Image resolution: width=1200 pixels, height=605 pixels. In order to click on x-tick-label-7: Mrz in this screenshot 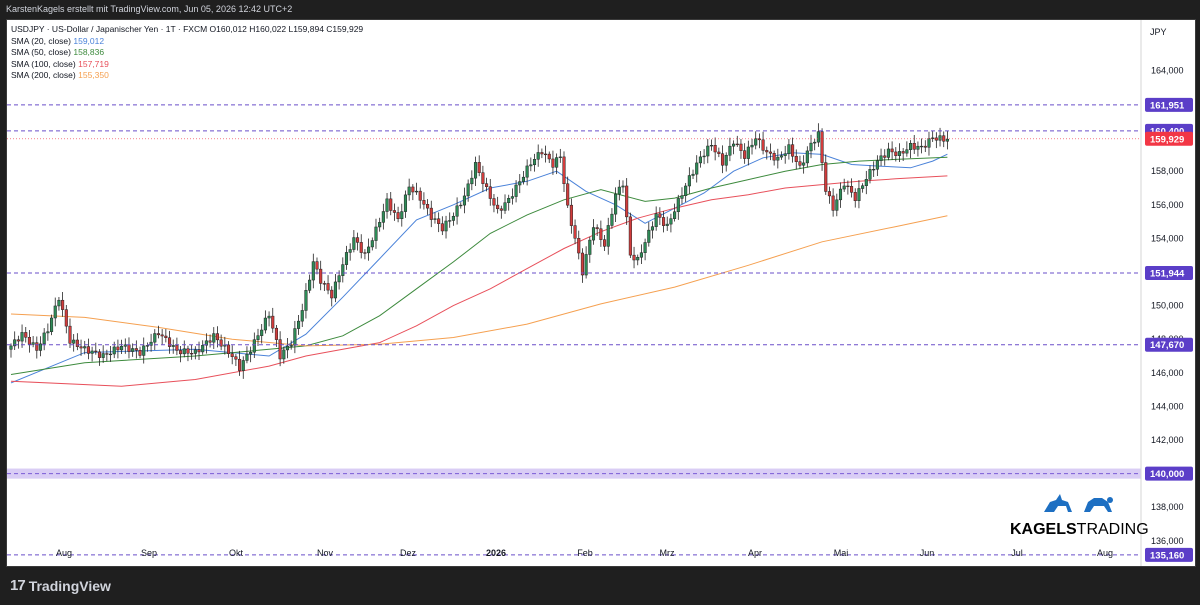, I will do `click(667, 553)`.